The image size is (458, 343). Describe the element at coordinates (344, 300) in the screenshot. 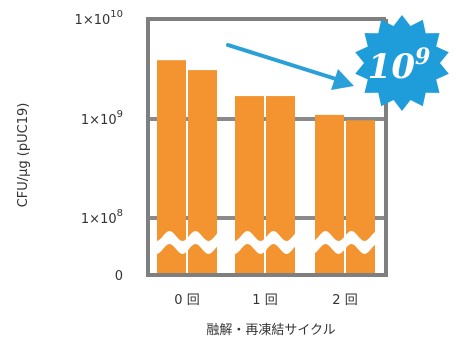

I see `x-tick-label: 2 回` at that location.